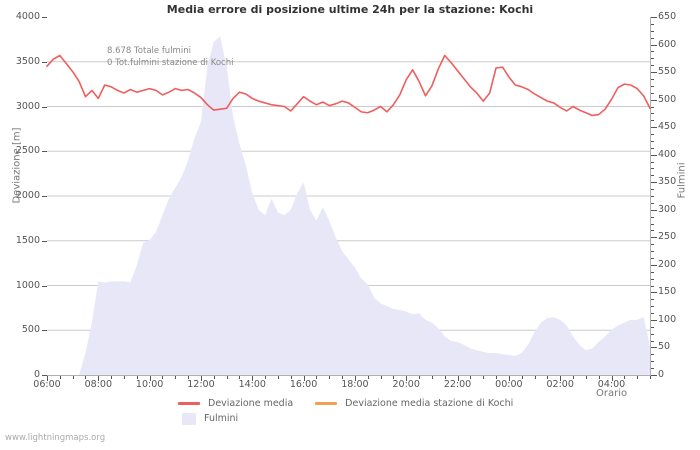 The height and width of the screenshot is (450, 700). Describe the element at coordinates (36, 374) in the screenshot. I see `y-axis-left-tick-label: 0` at that location.